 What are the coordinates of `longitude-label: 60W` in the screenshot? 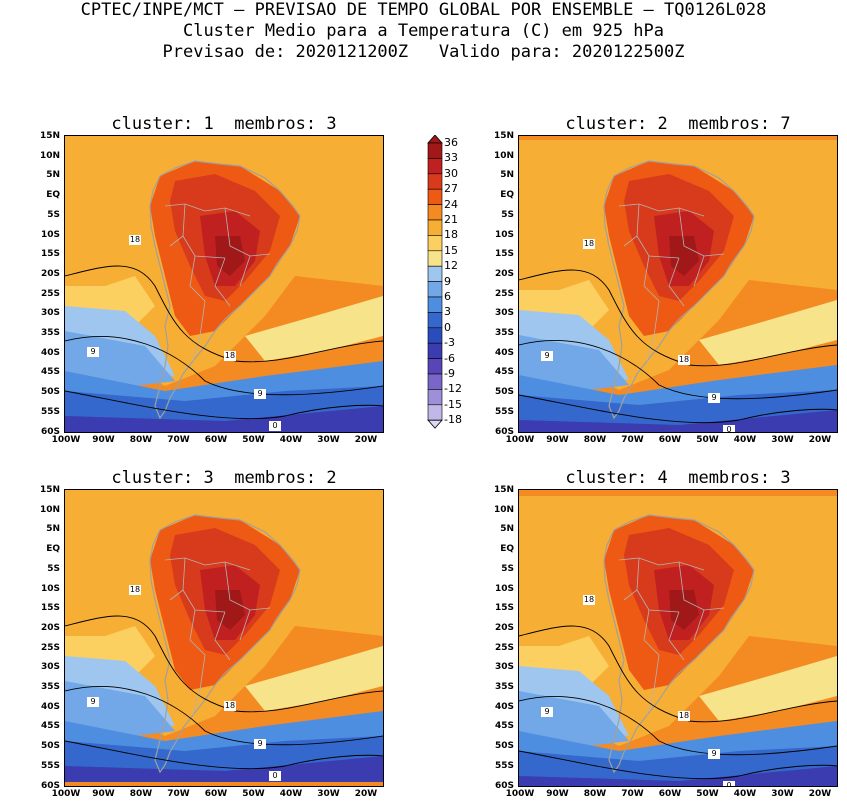 It's located at (670, 794).